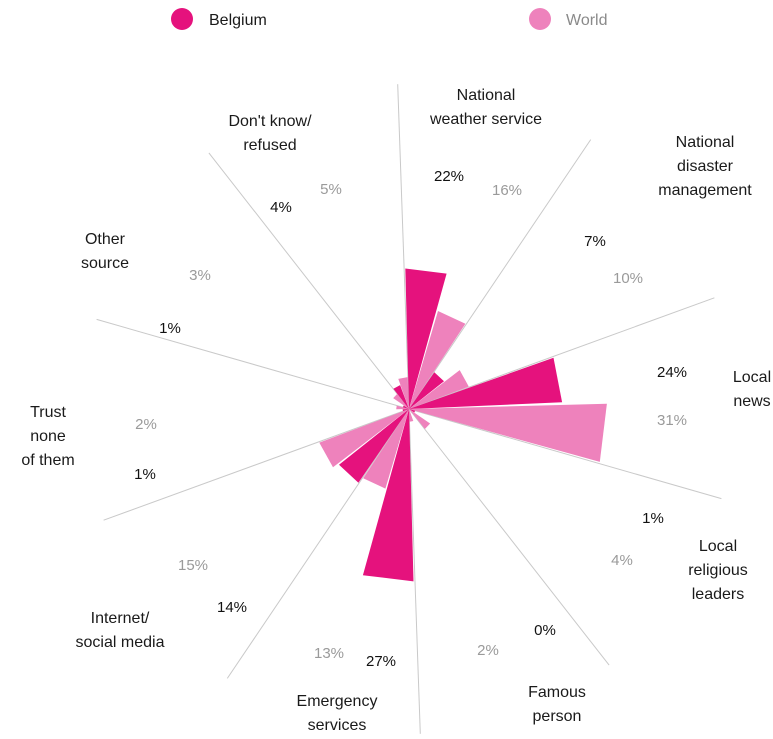  What do you see at coordinates (105, 251) in the screenshot?
I see `category-label: Other source` at bounding box center [105, 251].